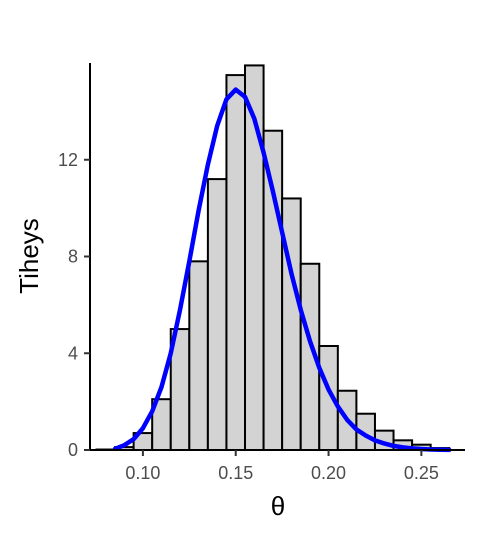 Image resolution: width=480 pixels, height=537 pixels. I want to click on y-tick-label: 8, so click(73, 257).